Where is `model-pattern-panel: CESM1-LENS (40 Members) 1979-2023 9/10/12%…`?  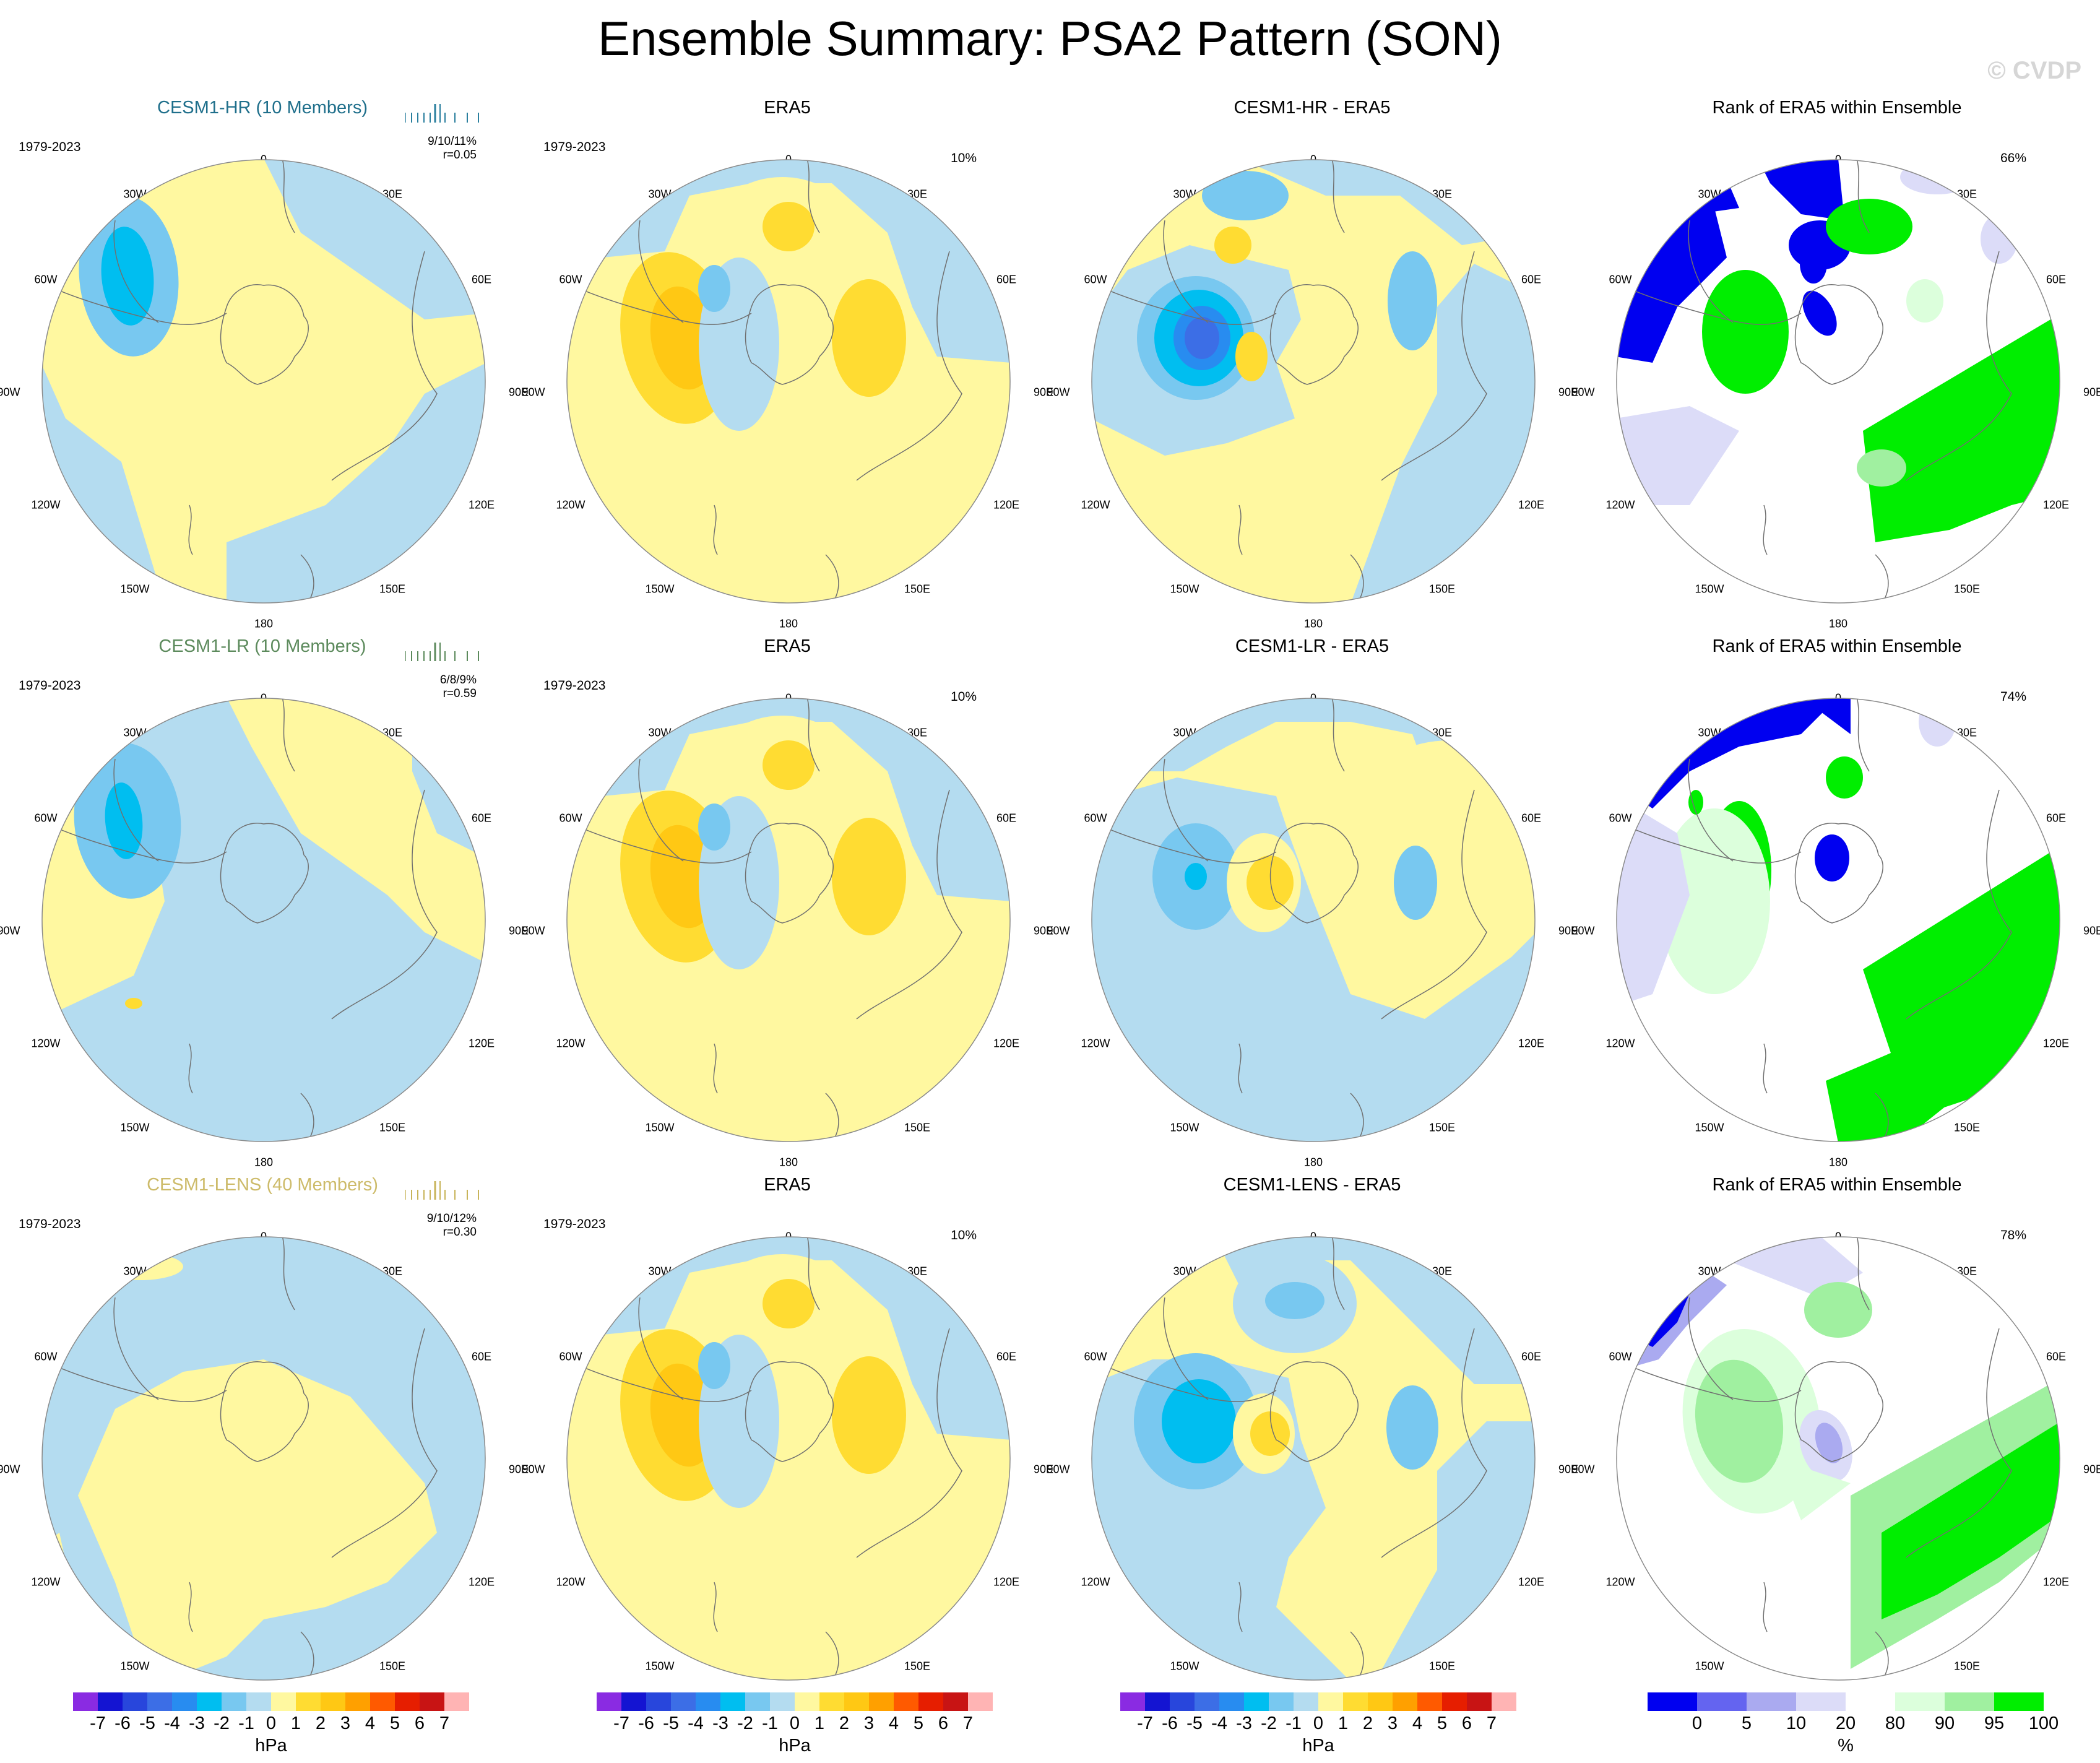
model-pattern-panel: CESM1-LENS (40 Members) 1979-2023 9/10/12%… is located at coordinates (264, 1443).